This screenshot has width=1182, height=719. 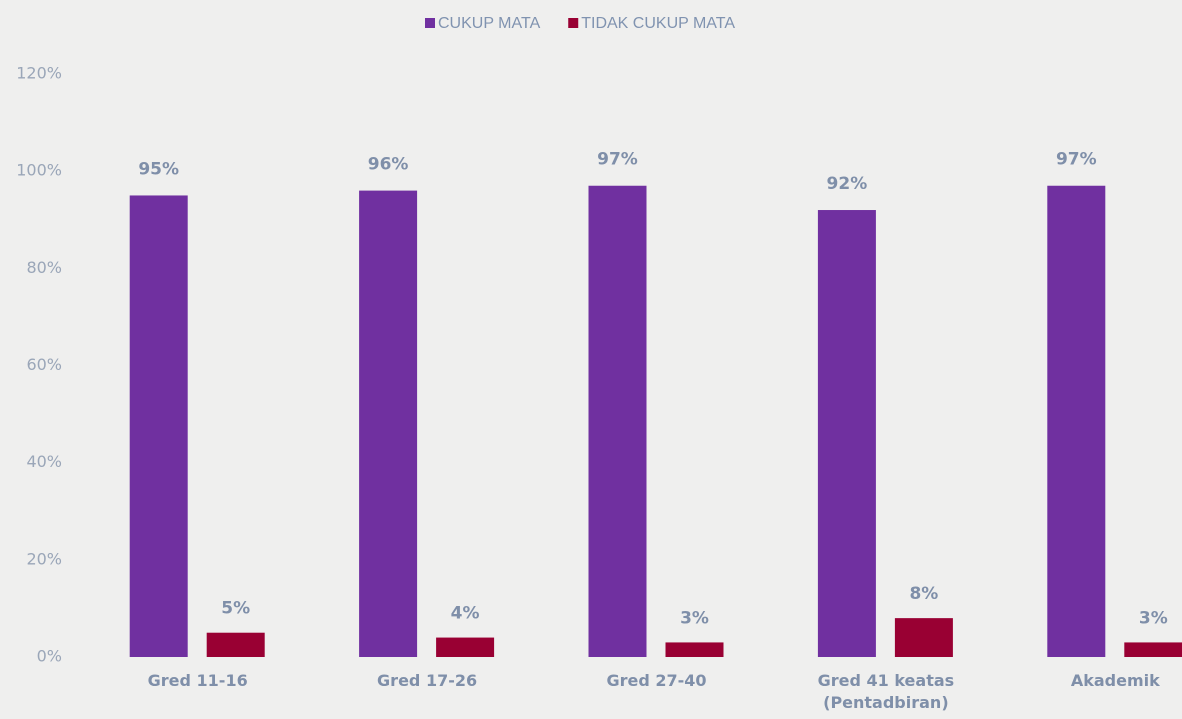 I want to click on x-tick-label: Gred 11-16, so click(x=197, y=680).